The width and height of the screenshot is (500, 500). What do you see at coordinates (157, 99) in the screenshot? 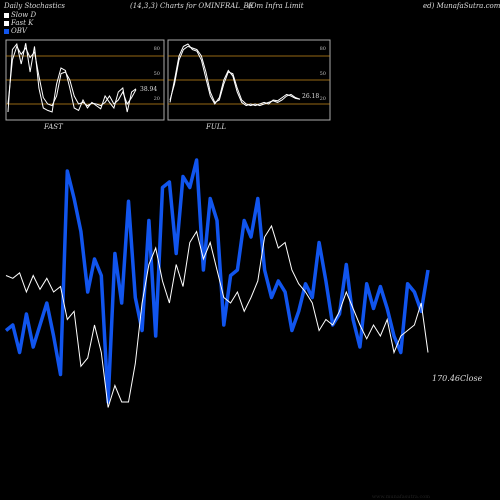
I see `fast-band-label-20: 20` at bounding box center [157, 99].